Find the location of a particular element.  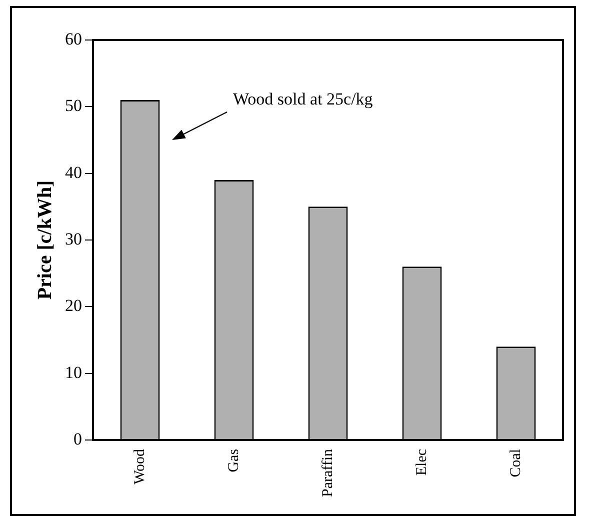

y-axis-title: Price [c/kWh] is located at coordinates (45, 240).